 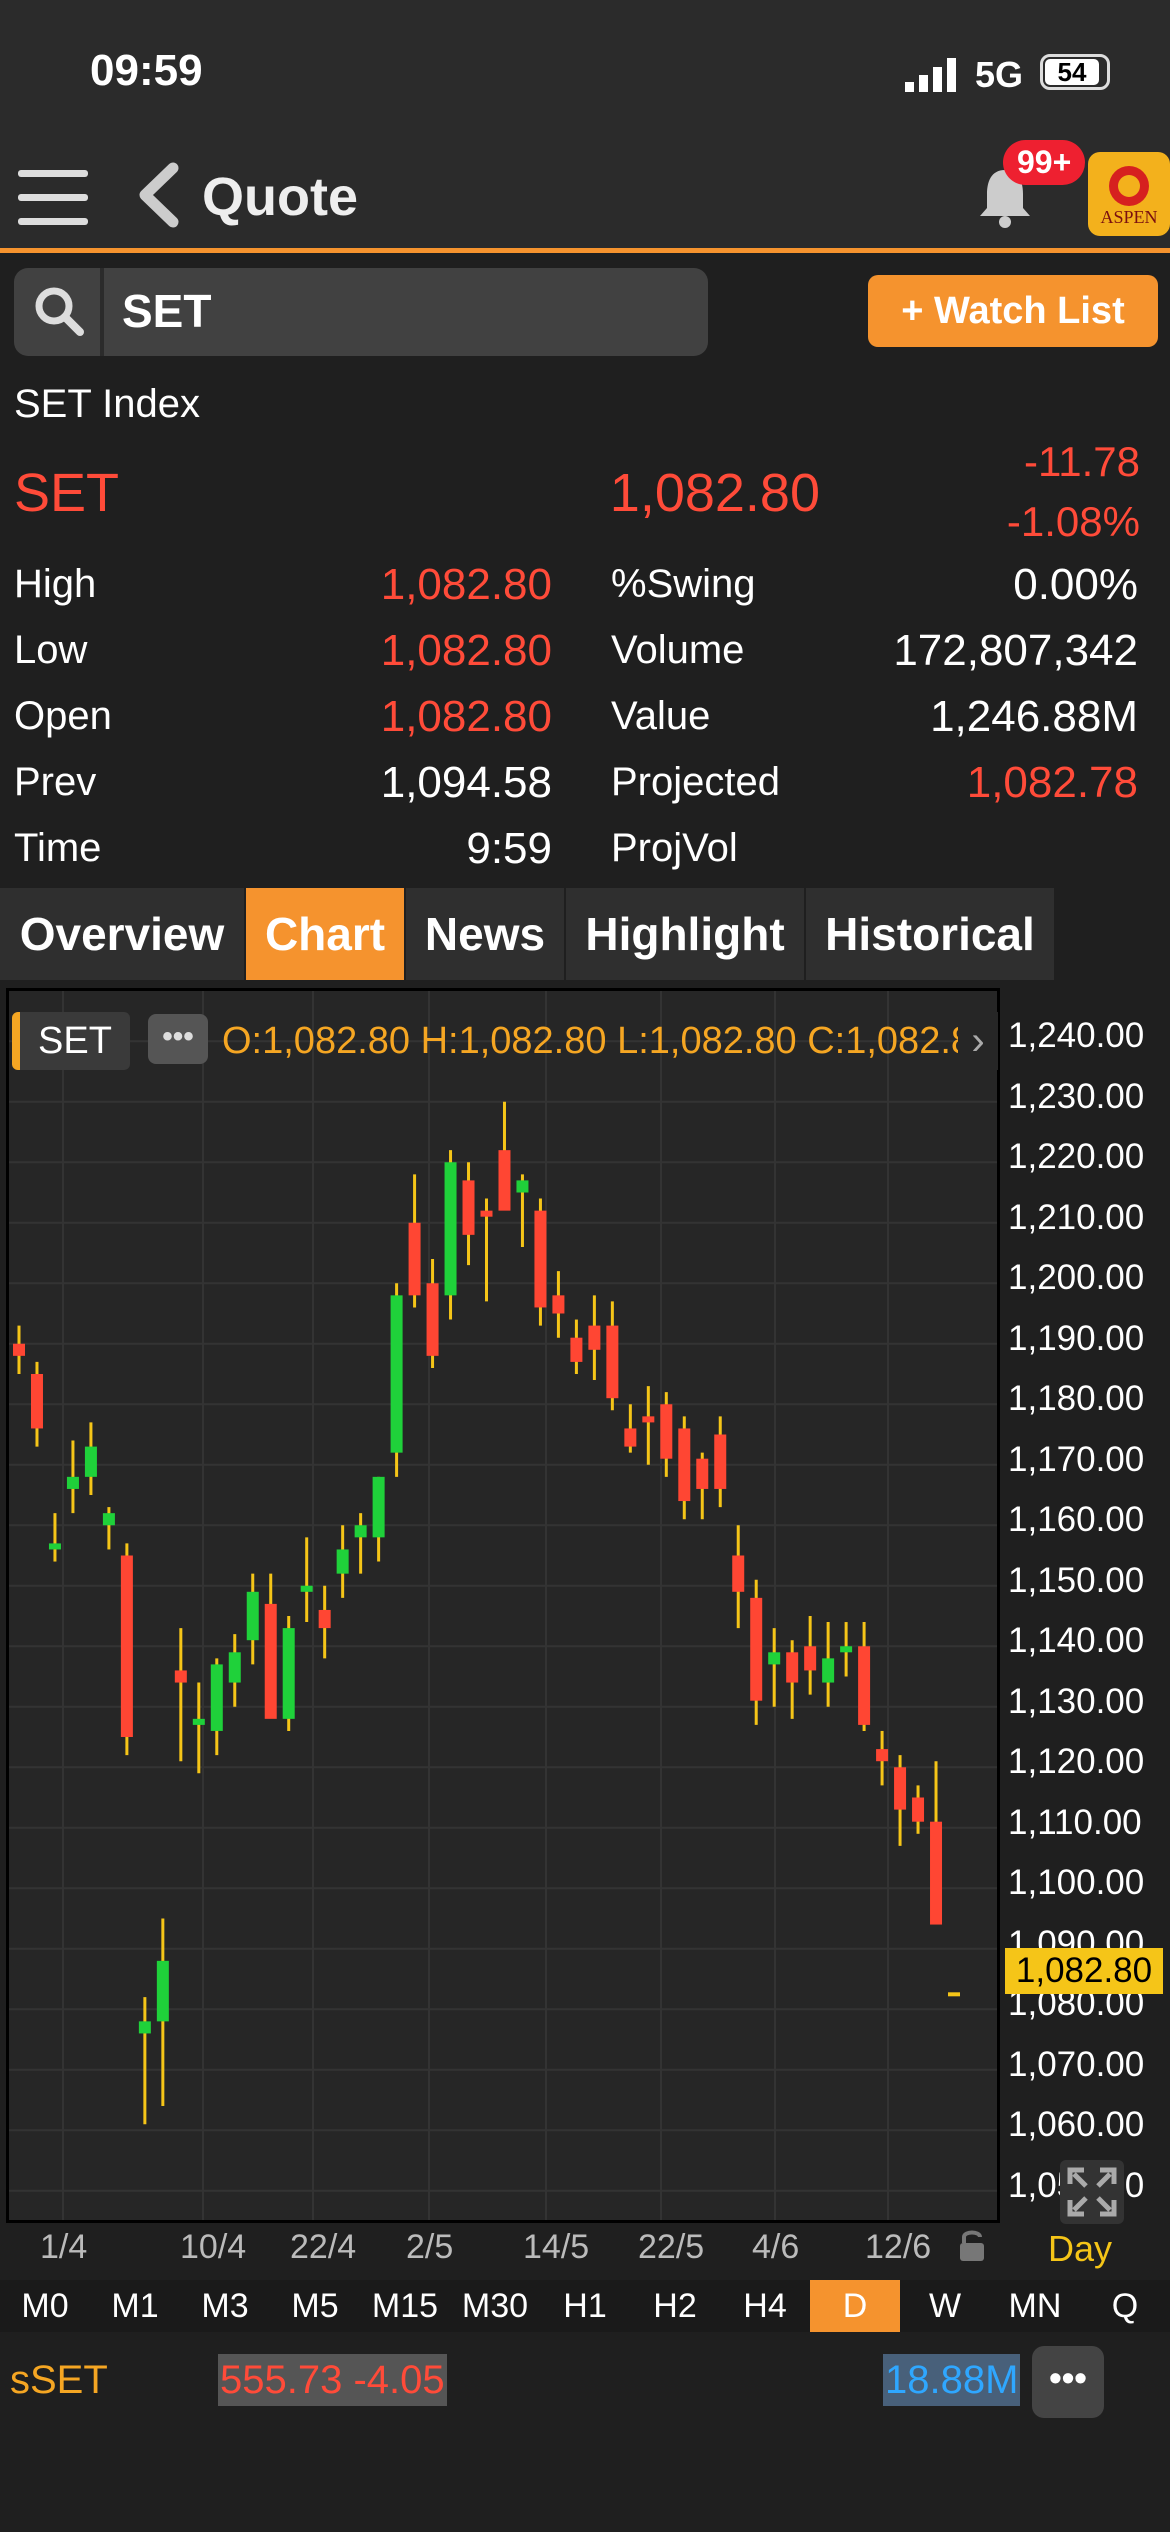 What do you see at coordinates (466, 650) in the screenshot?
I see `stat-value: 1,082.80` at bounding box center [466, 650].